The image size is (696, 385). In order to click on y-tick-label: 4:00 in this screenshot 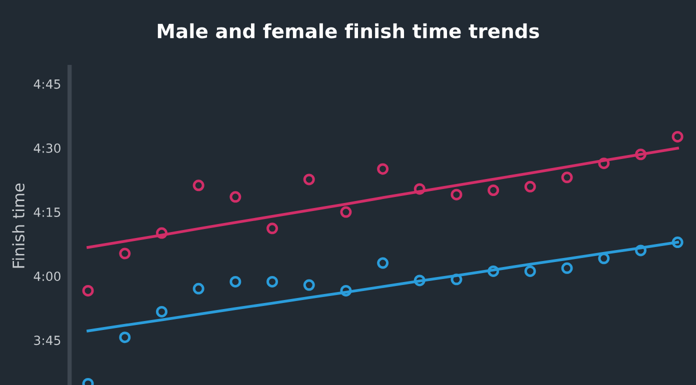, I will do `click(47, 277)`.